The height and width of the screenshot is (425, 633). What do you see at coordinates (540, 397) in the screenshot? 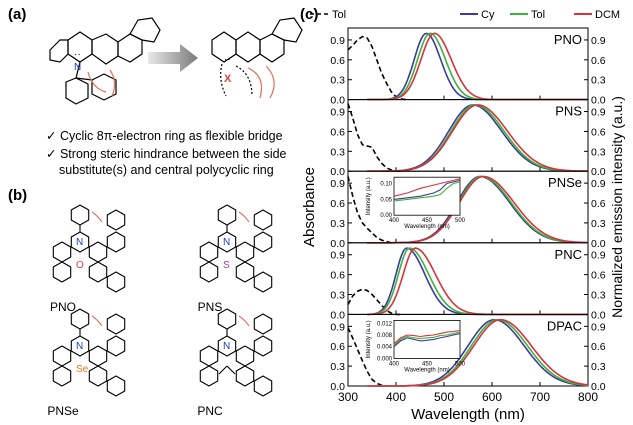
I see `x-tick-label: 700` at bounding box center [540, 397].